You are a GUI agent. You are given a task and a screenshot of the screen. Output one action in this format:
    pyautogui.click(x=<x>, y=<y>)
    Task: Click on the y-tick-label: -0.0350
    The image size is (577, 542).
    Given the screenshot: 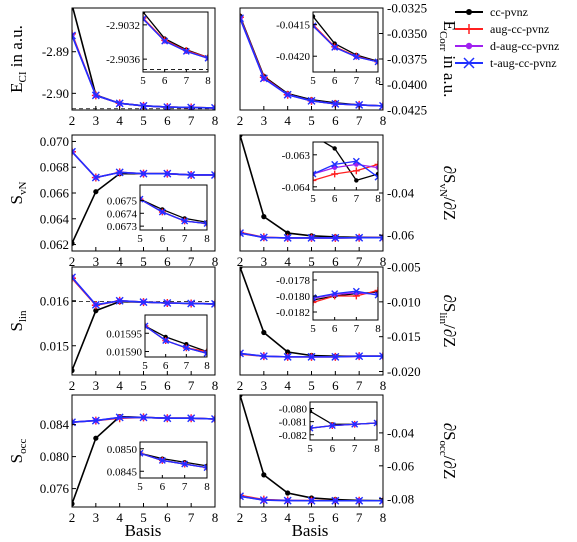 What is the action you would take?
    pyautogui.click(x=407, y=33)
    